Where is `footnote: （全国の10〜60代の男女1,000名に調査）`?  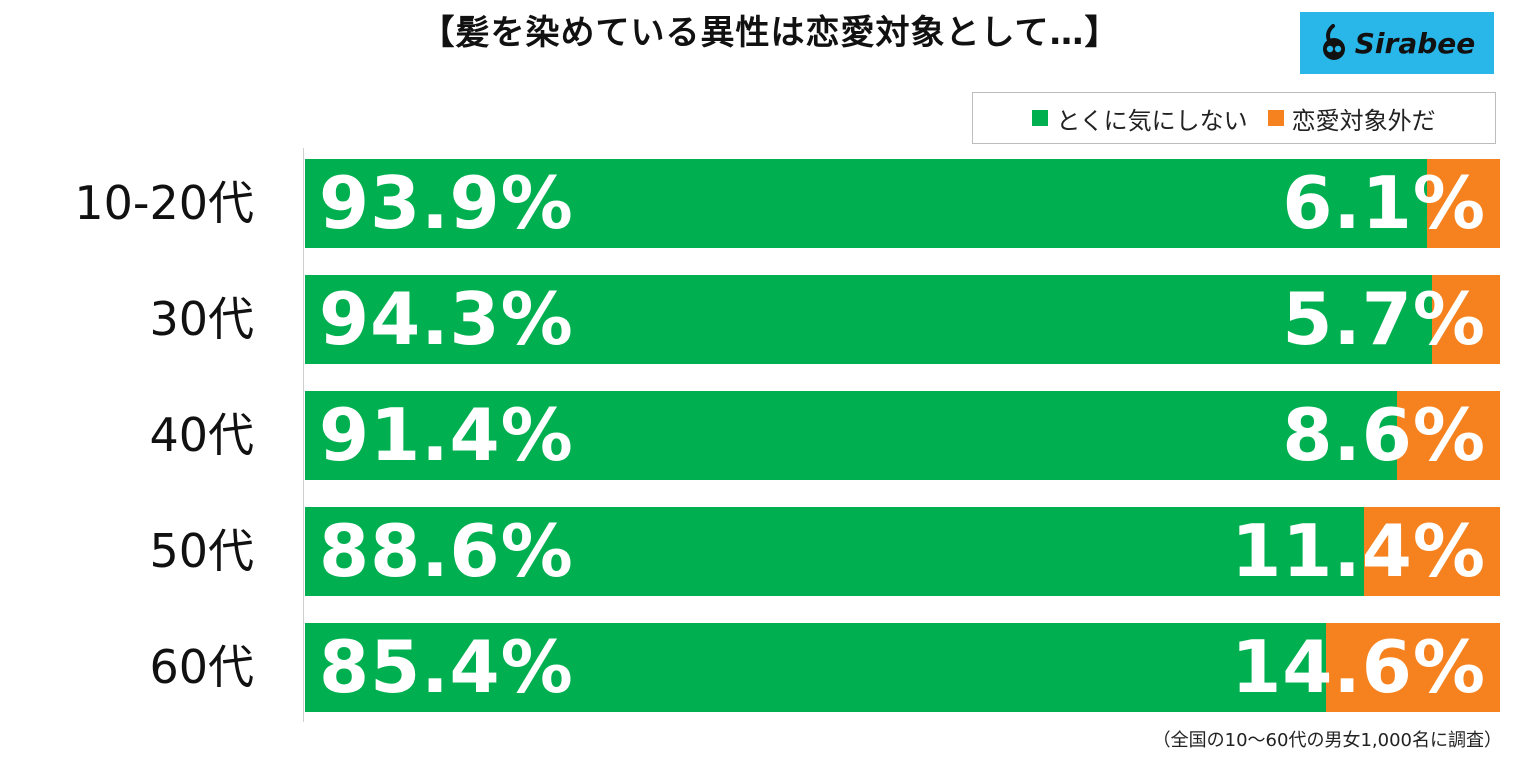 footnote: （全国の10〜60代の男女1,000名に調査） is located at coordinates (1327, 740).